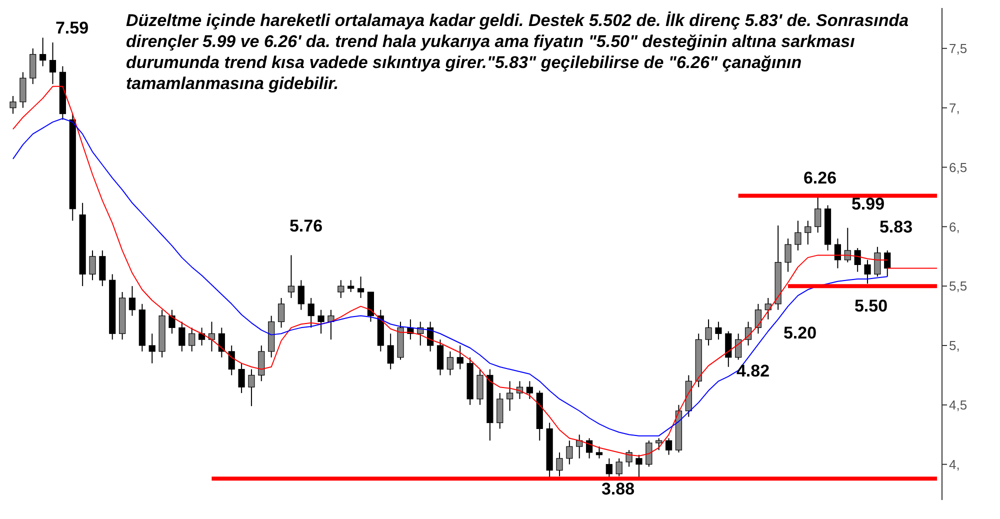  What do you see at coordinates (954, 226) in the screenshot?
I see `y-tick-label: 6,` at bounding box center [954, 226].